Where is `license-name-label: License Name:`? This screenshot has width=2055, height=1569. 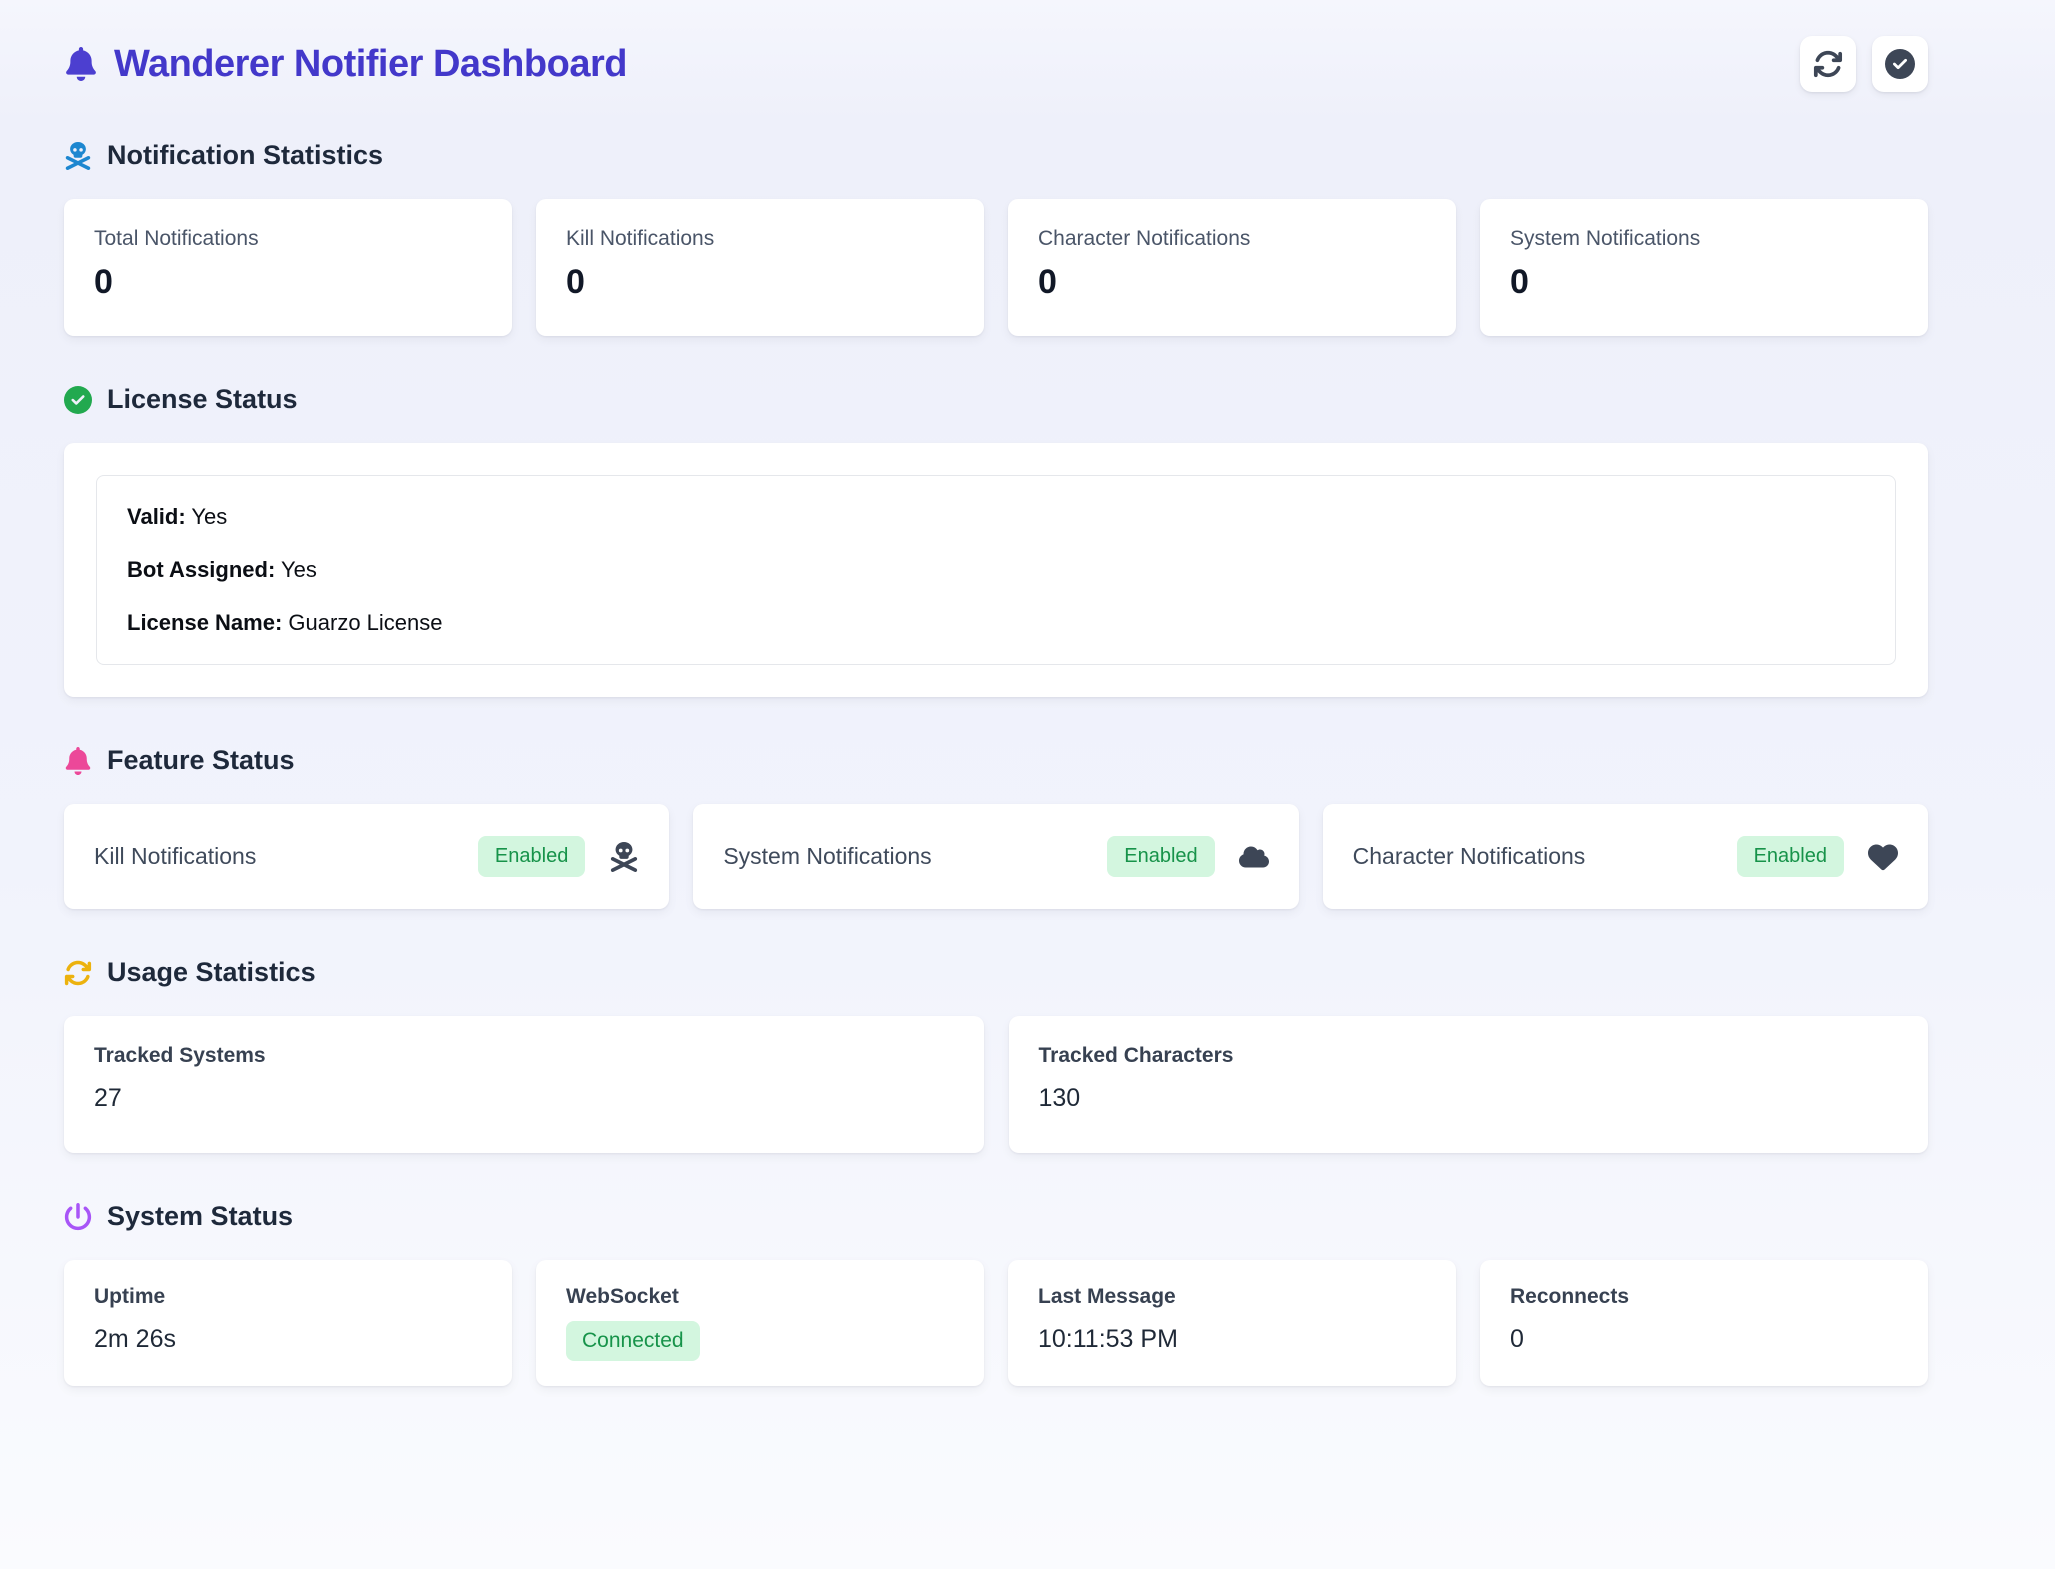
license-name-label: License Name: is located at coordinates (205, 622).